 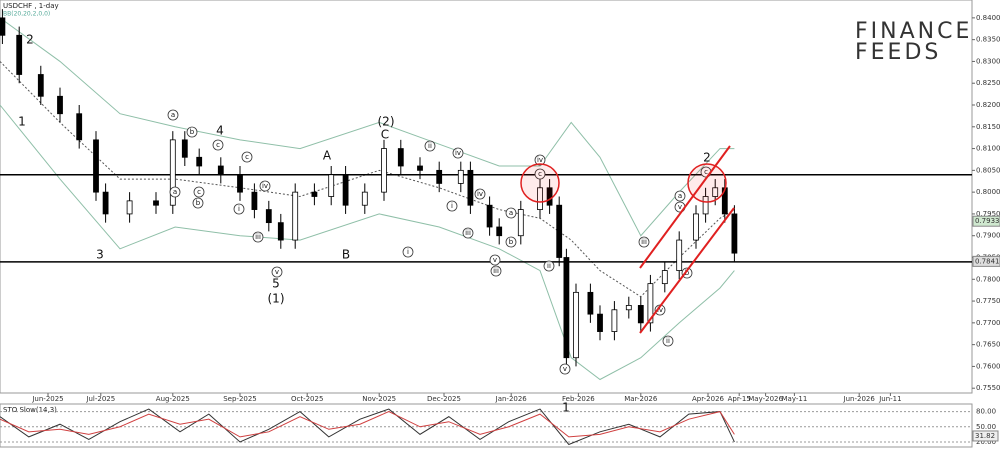 I want to click on annotation: 5, so click(x=276, y=284).